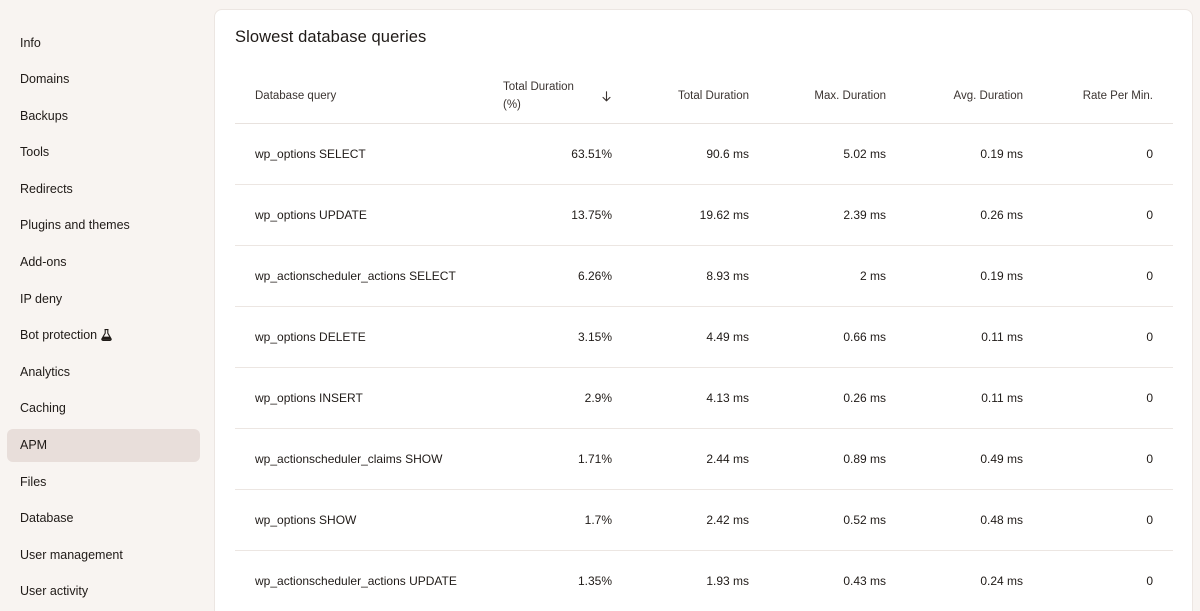 Image resolution: width=1200 pixels, height=611 pixels. I want to click on sidebar-item-label: Analytics, so click(45, 371).